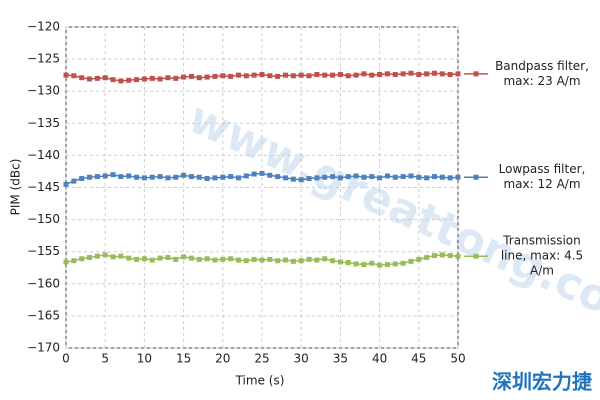 The image size is (600, 400). Describe the element at coordinates (418, 359) in the screenshot. I see `x-tick-label: 45` at that location.